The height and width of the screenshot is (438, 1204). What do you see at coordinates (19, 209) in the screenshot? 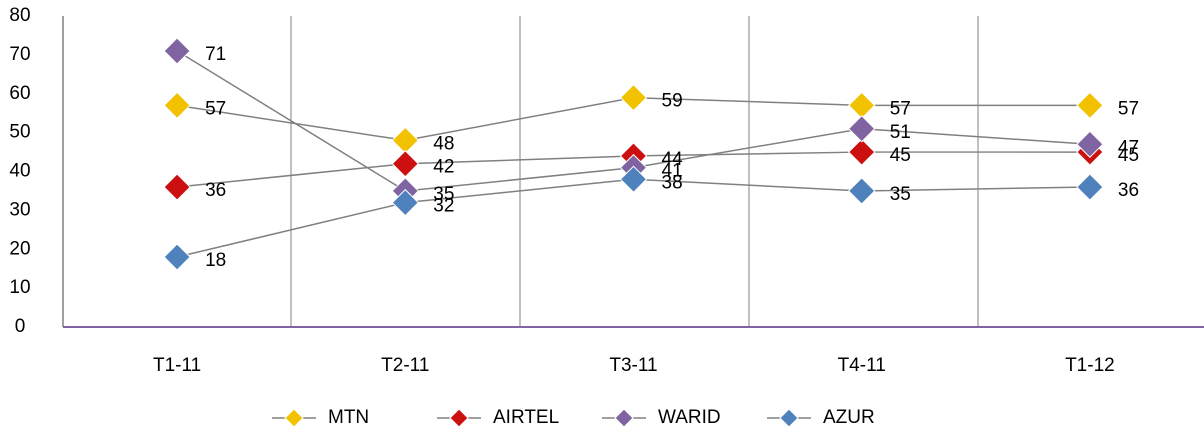
I see `y-tick-label: 30` at bounding box center [19, 209].